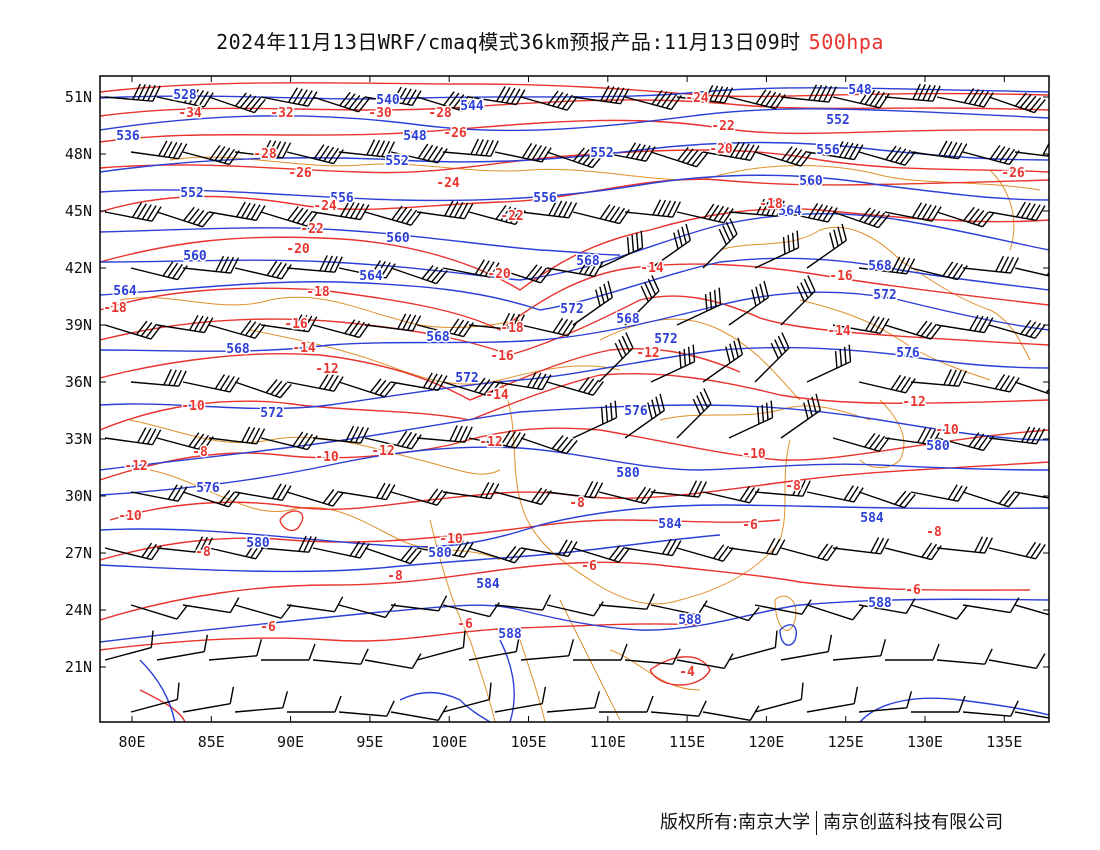 The width and height of the screenshot is (1100, 850). What do you see at coordinates (472, 106) in the screenshot?
I see `height-label: 544` at bounding box center [472, 106].